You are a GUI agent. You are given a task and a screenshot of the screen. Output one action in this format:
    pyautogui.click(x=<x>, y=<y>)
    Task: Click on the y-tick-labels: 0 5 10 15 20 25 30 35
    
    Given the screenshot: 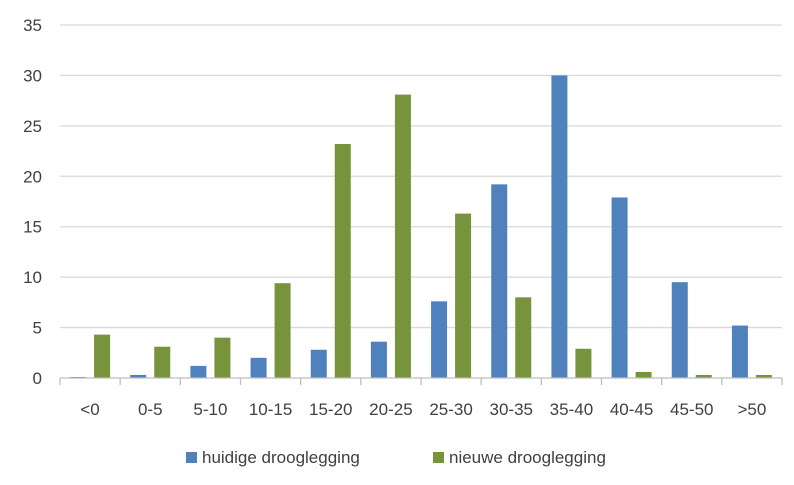 What is the action you would take?
    pyautogui.click(x=32, y=202)
    